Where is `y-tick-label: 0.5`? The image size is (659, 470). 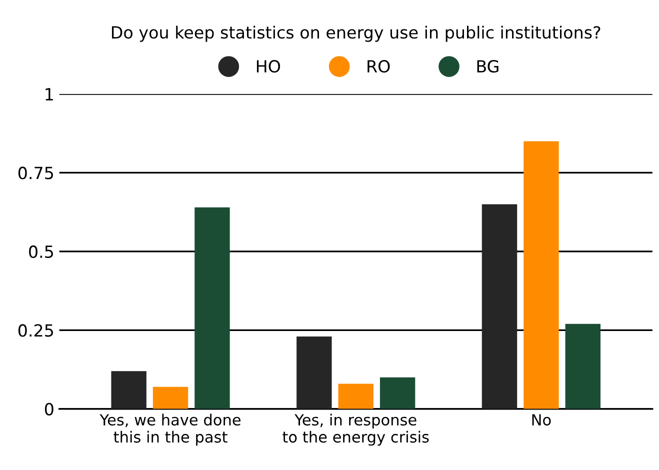 y-tick-label: 0.5 is located at coordinates (41, 251).